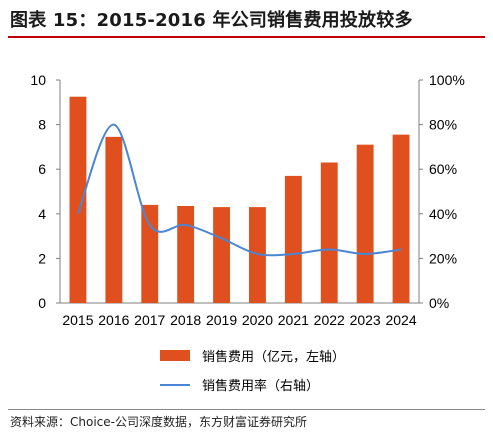 Image resolution: width=493 pixels, height=439 pixels. Describe the element at coordinates (257, 255) in the screenshot. I see `bar-2020` at that location.